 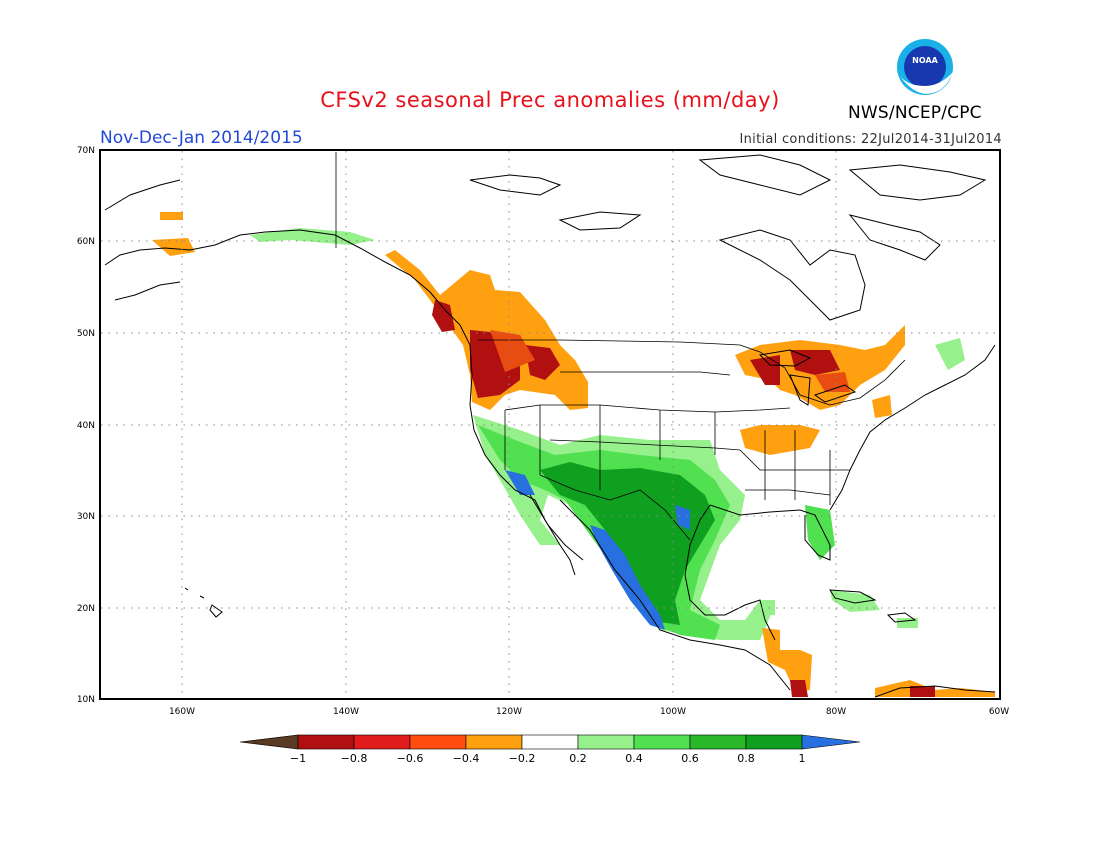 I want to click on lat-label: 70N, so click(x=86, y=151).